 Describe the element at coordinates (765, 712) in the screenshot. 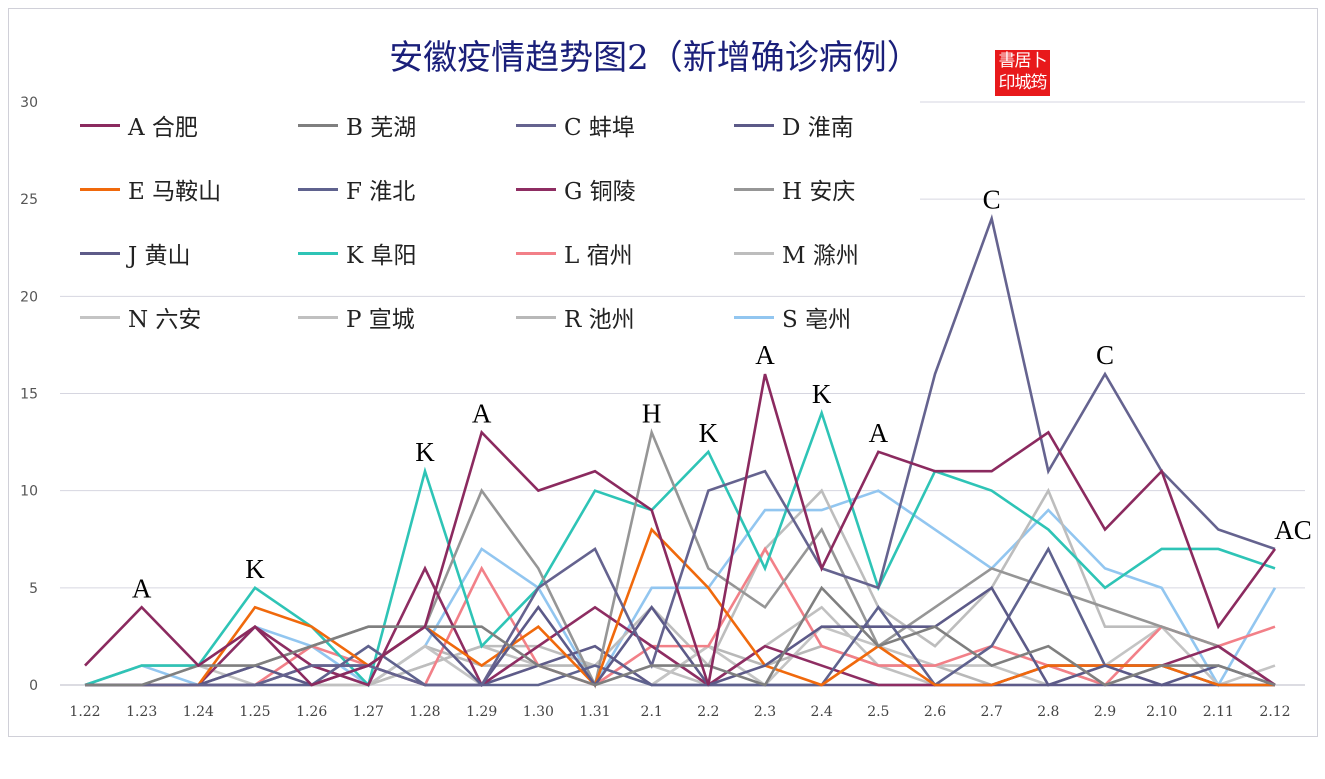

I see `x-tick-label: 2.3` at that location.